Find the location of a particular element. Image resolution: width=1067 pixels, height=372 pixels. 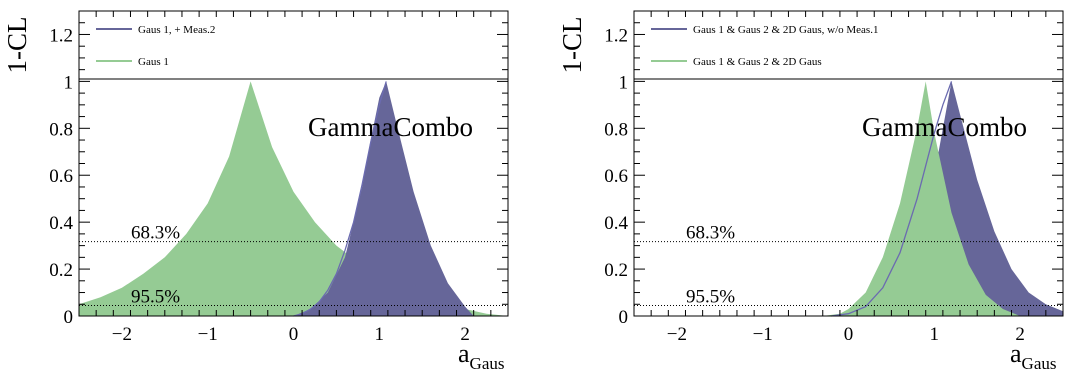

legend-label-1: Gaus 1 & Gaus 2 & 2D Gaus is located at coordinates (757, 62).